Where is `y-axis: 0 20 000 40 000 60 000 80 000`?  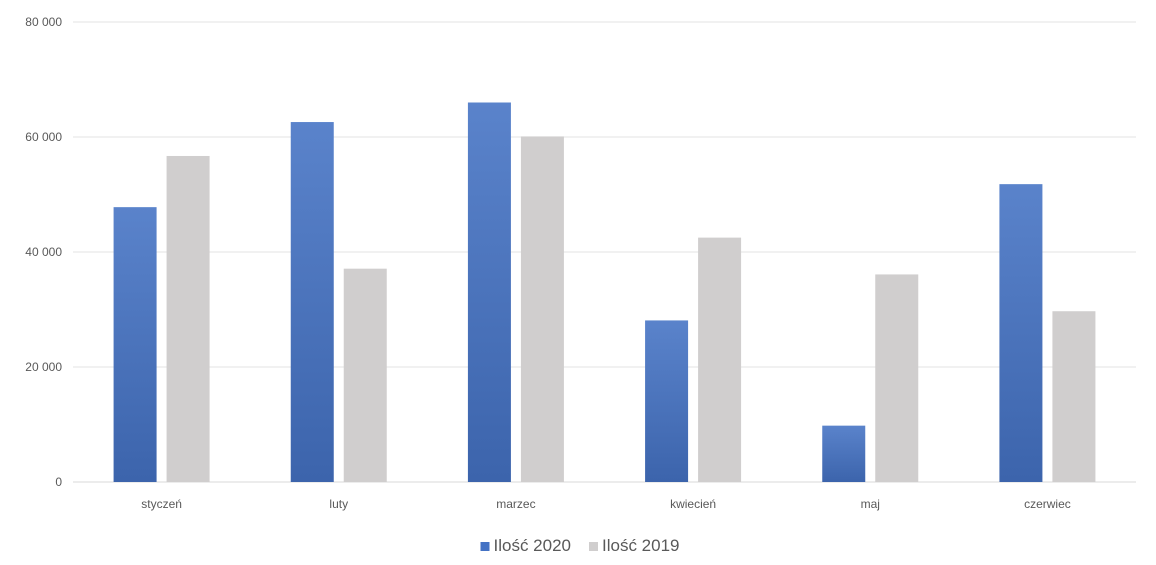 y-axis: 0 20 000 40 000 60 000 80 000 is located at coordinates (43, 252).